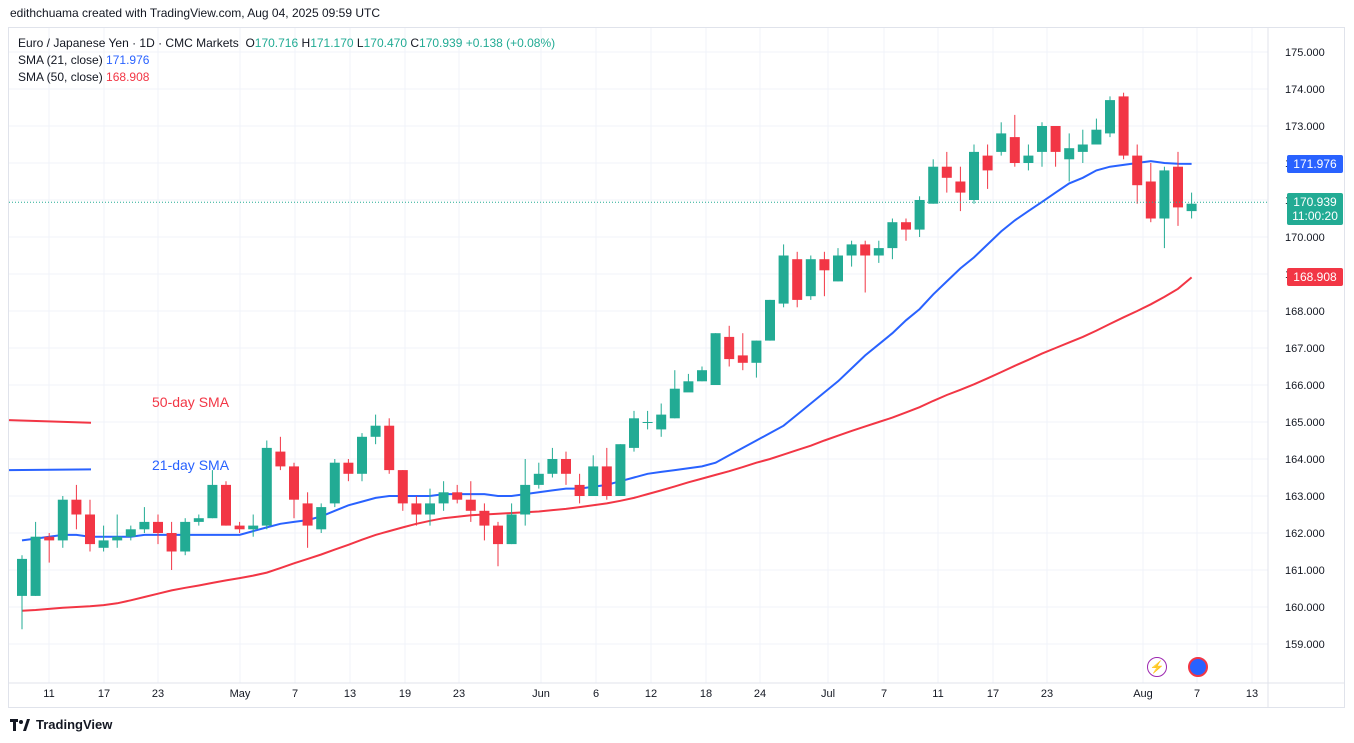  I want to click on x-tick-label: 11, so click(48, 694).